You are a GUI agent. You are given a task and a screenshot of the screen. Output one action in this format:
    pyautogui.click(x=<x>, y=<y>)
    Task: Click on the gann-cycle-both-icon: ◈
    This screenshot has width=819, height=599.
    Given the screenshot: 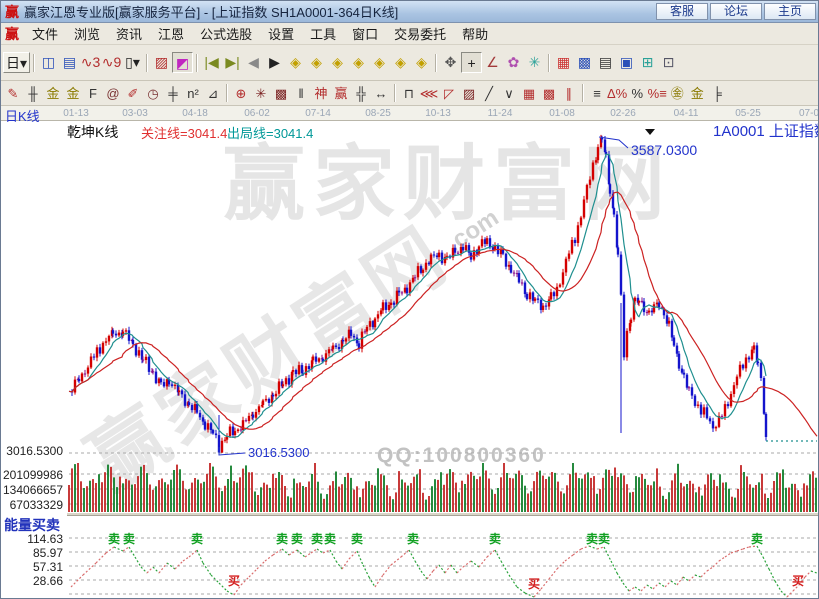 What is the action you would take?
    pyautogui.click(x=337, y=62)
    